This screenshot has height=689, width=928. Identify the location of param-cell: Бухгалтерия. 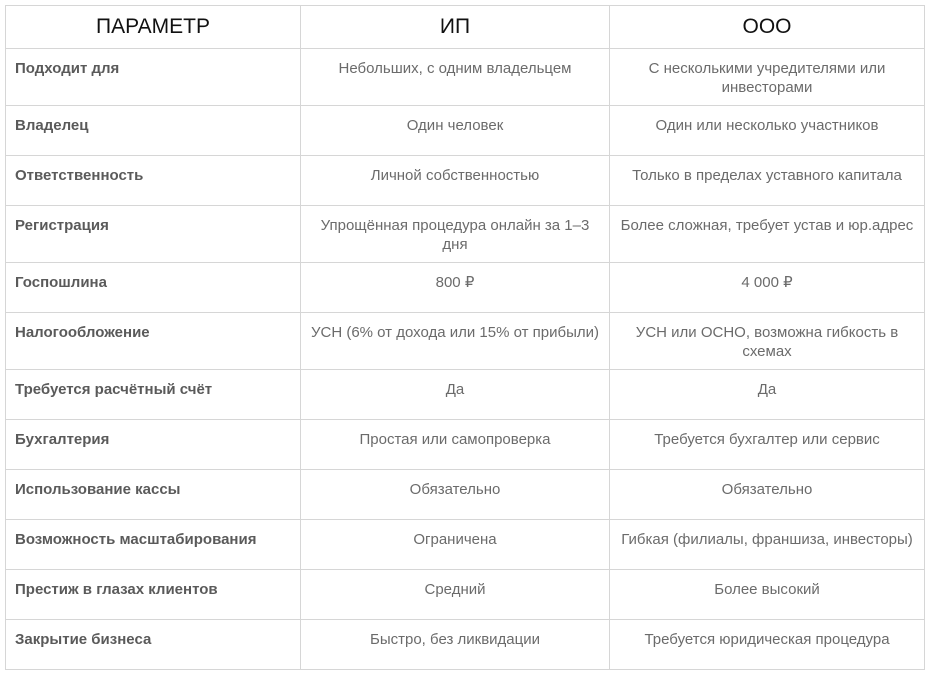
(153, 444).